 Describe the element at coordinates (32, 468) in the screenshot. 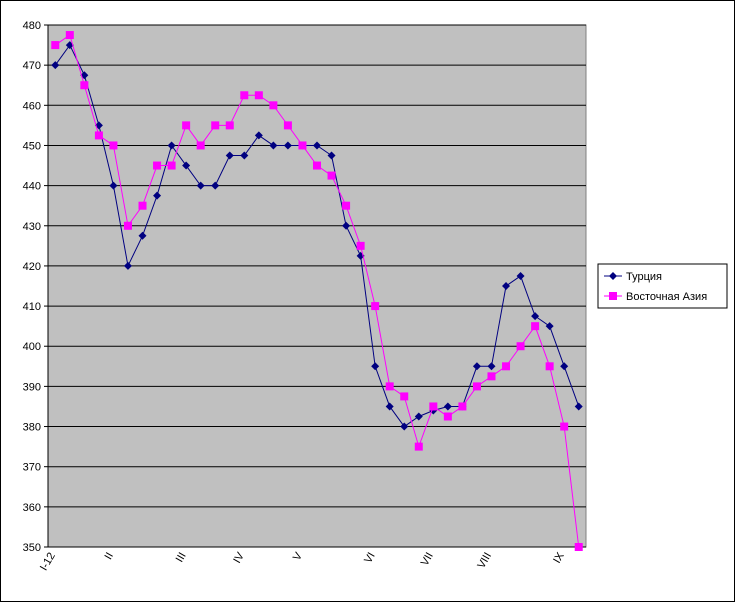

I see `y-tick-label: 370` at that location.